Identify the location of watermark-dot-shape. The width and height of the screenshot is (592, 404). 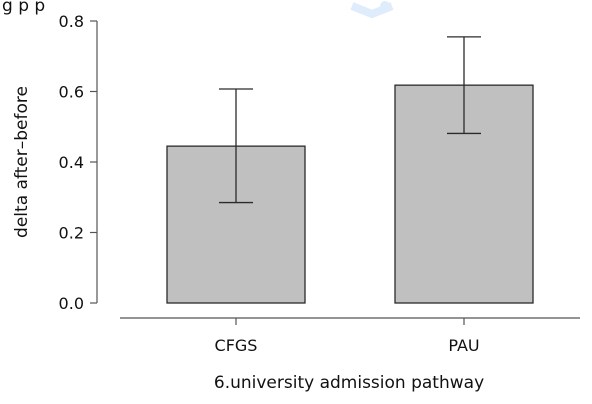
(385, 6).